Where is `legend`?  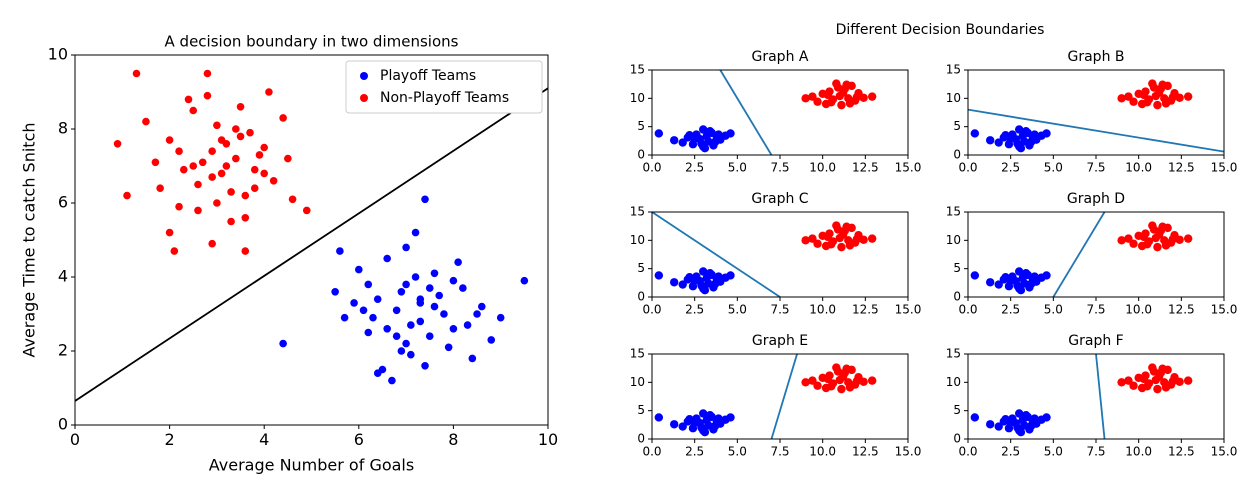 legend is located at coordinates (444, 87).